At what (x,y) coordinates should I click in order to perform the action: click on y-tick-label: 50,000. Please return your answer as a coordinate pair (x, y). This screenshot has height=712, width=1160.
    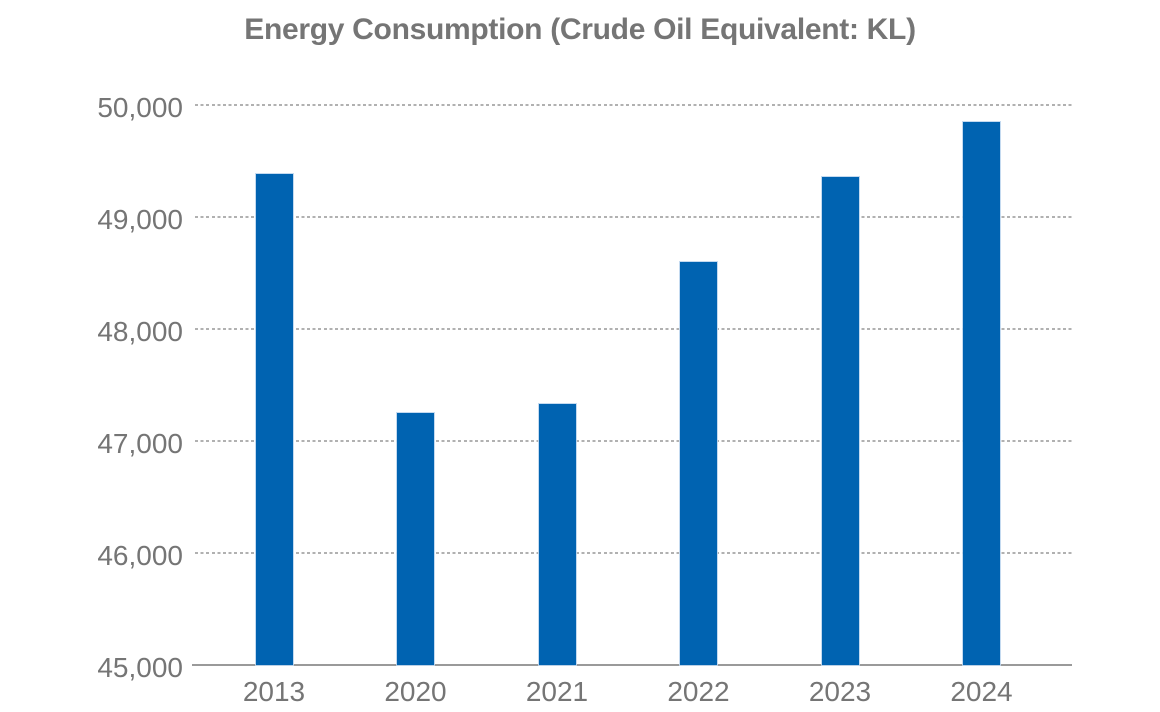
    Looking at the image, I should click on (140, 107).